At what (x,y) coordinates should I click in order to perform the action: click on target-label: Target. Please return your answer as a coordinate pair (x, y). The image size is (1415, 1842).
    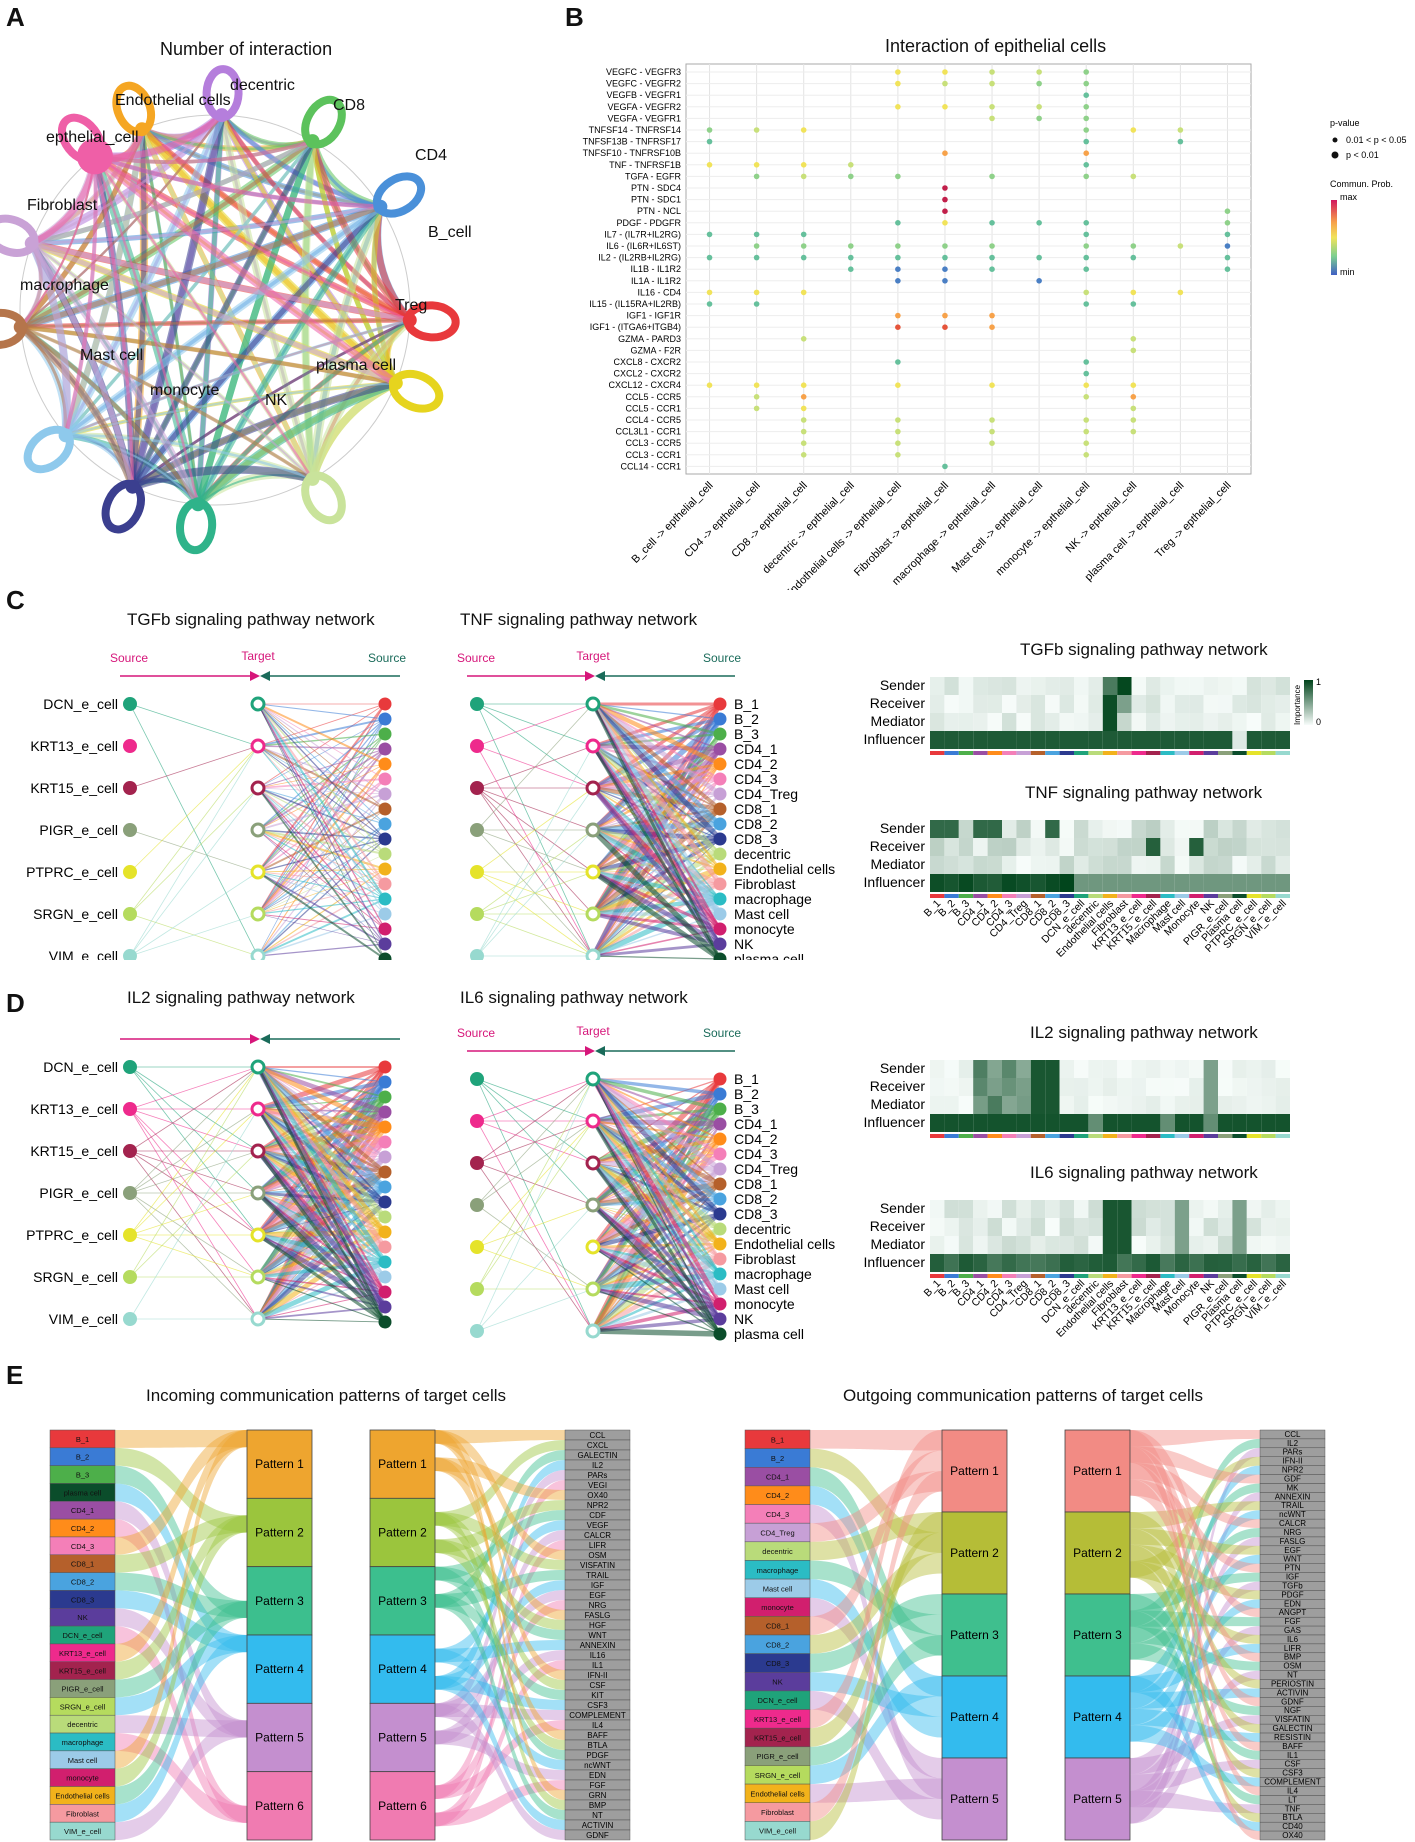
    Looking at the image, I should click on (593, 1031).